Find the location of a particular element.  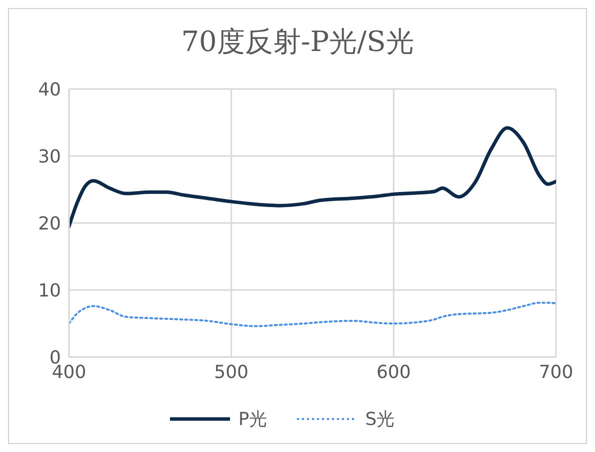

y-tick-label: 40 is located at coordinates (49, 89).